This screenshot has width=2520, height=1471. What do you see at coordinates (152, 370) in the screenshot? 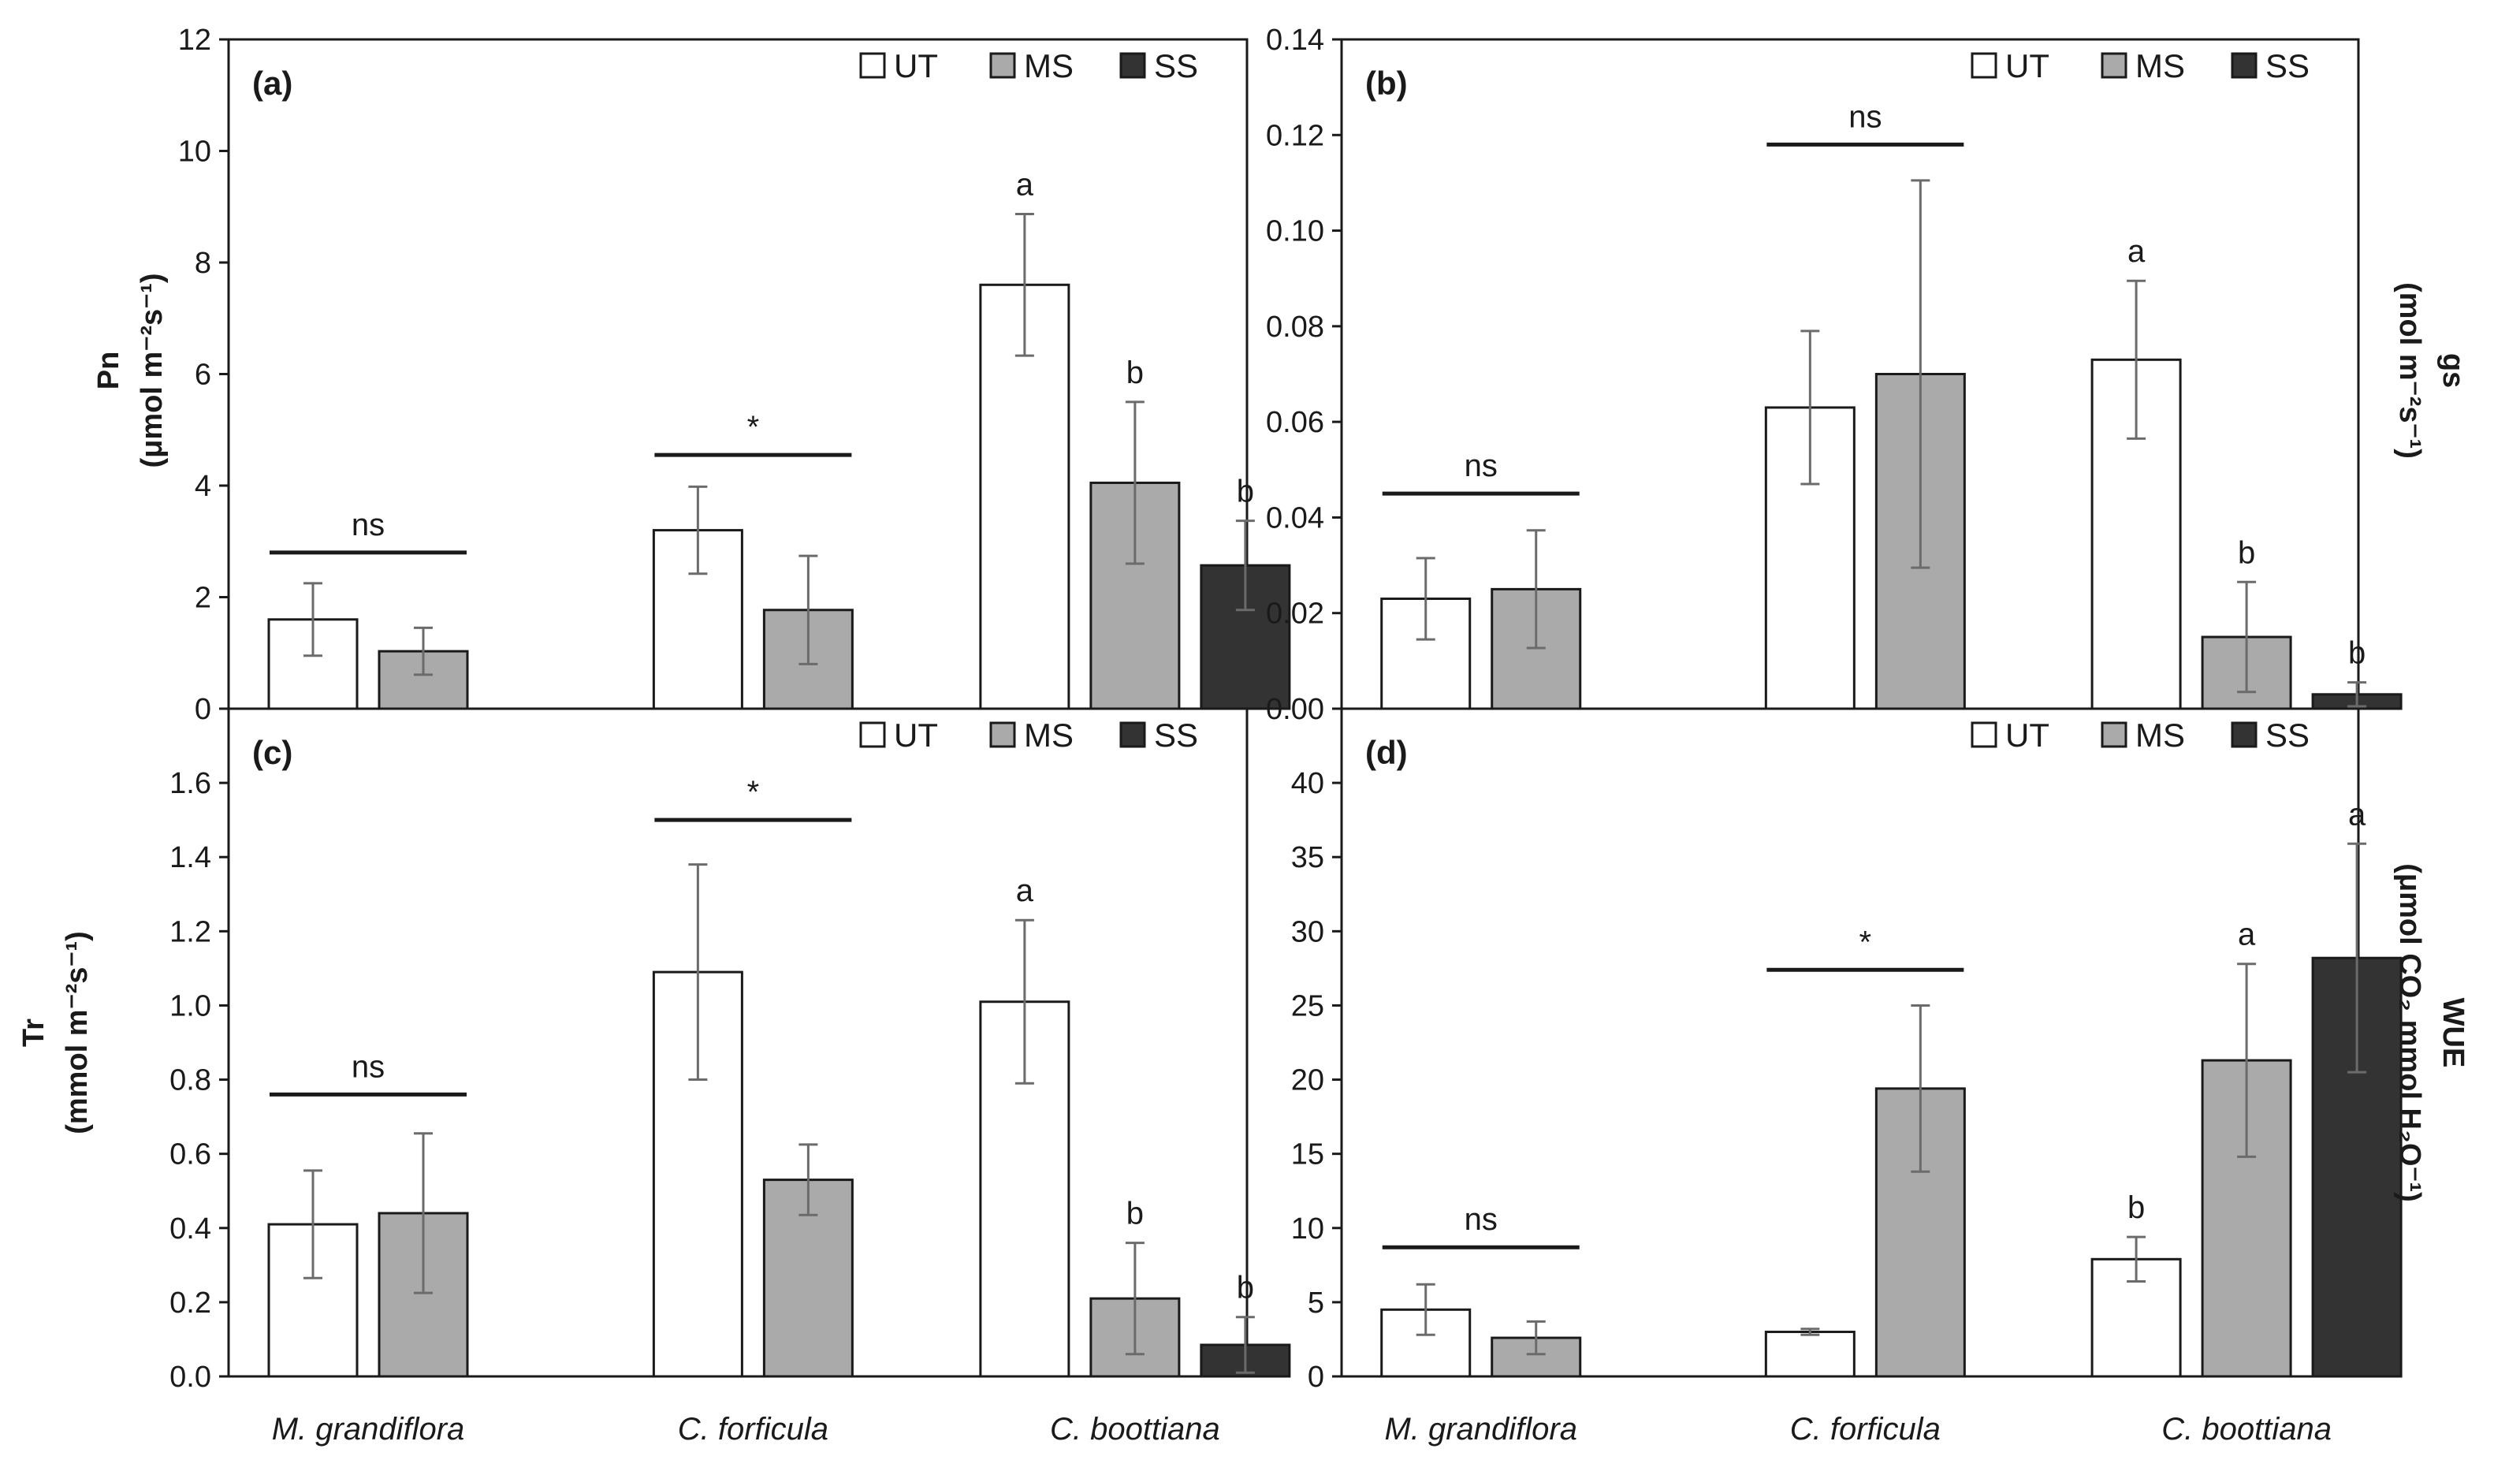
I see `y-axis-label: (μmol m⁻²s⁻¹)` at bounding box center [152, 370].